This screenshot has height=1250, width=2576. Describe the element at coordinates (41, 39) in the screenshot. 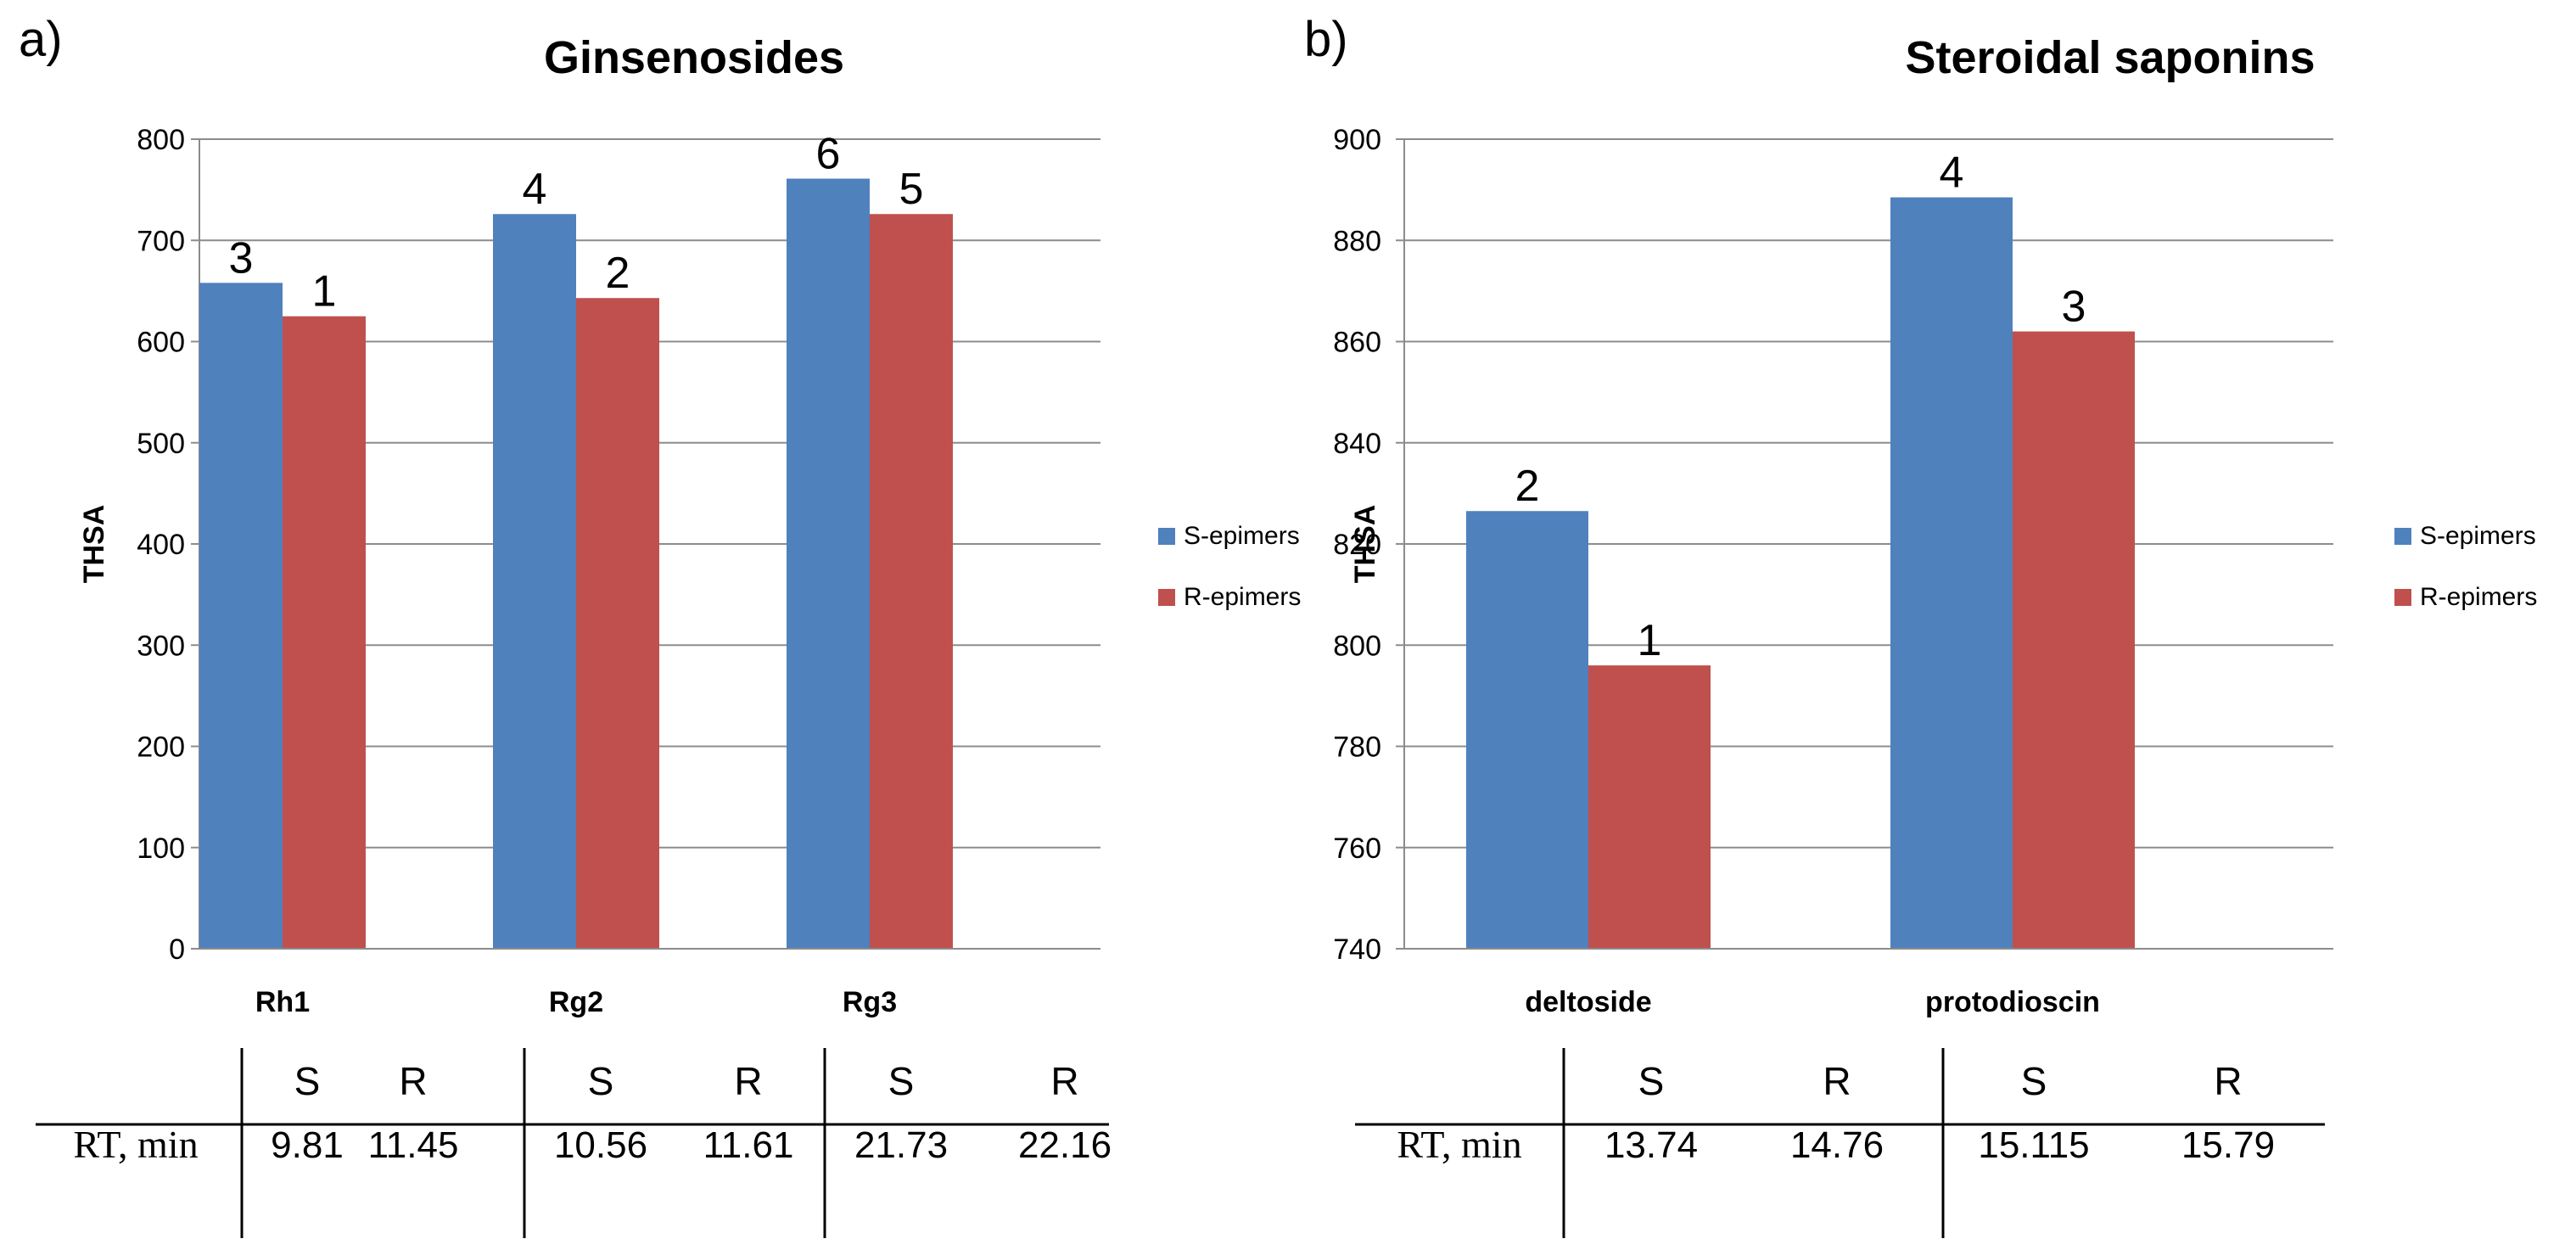

I see `panel-letter: a)` at that location.